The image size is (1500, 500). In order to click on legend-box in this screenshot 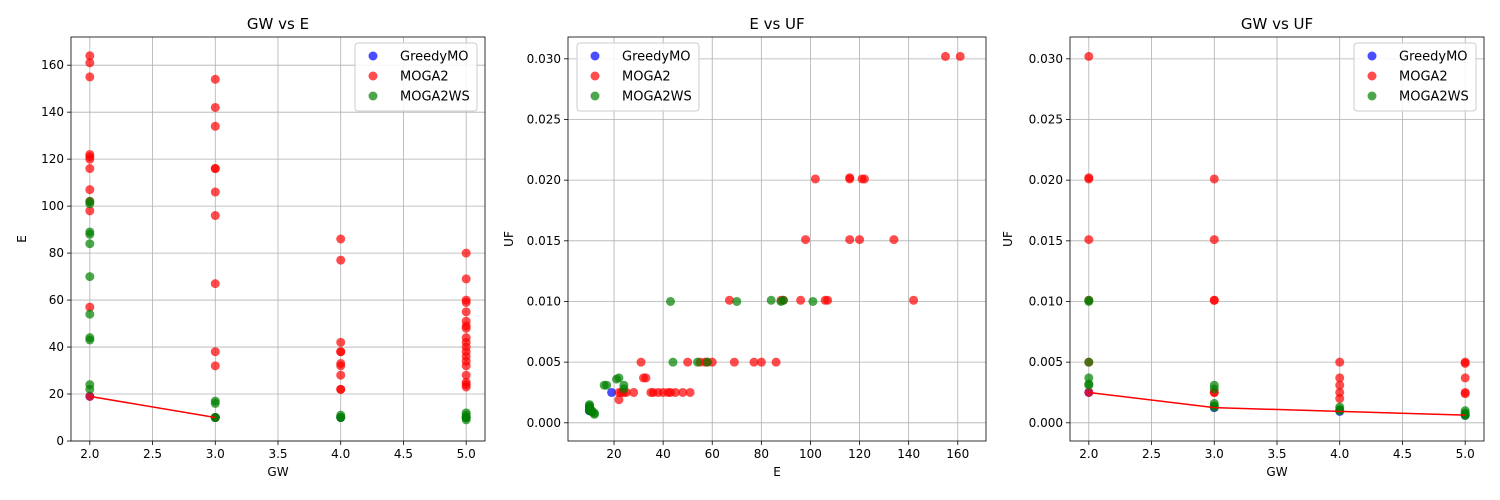, I will do `click(1415, 77)`.